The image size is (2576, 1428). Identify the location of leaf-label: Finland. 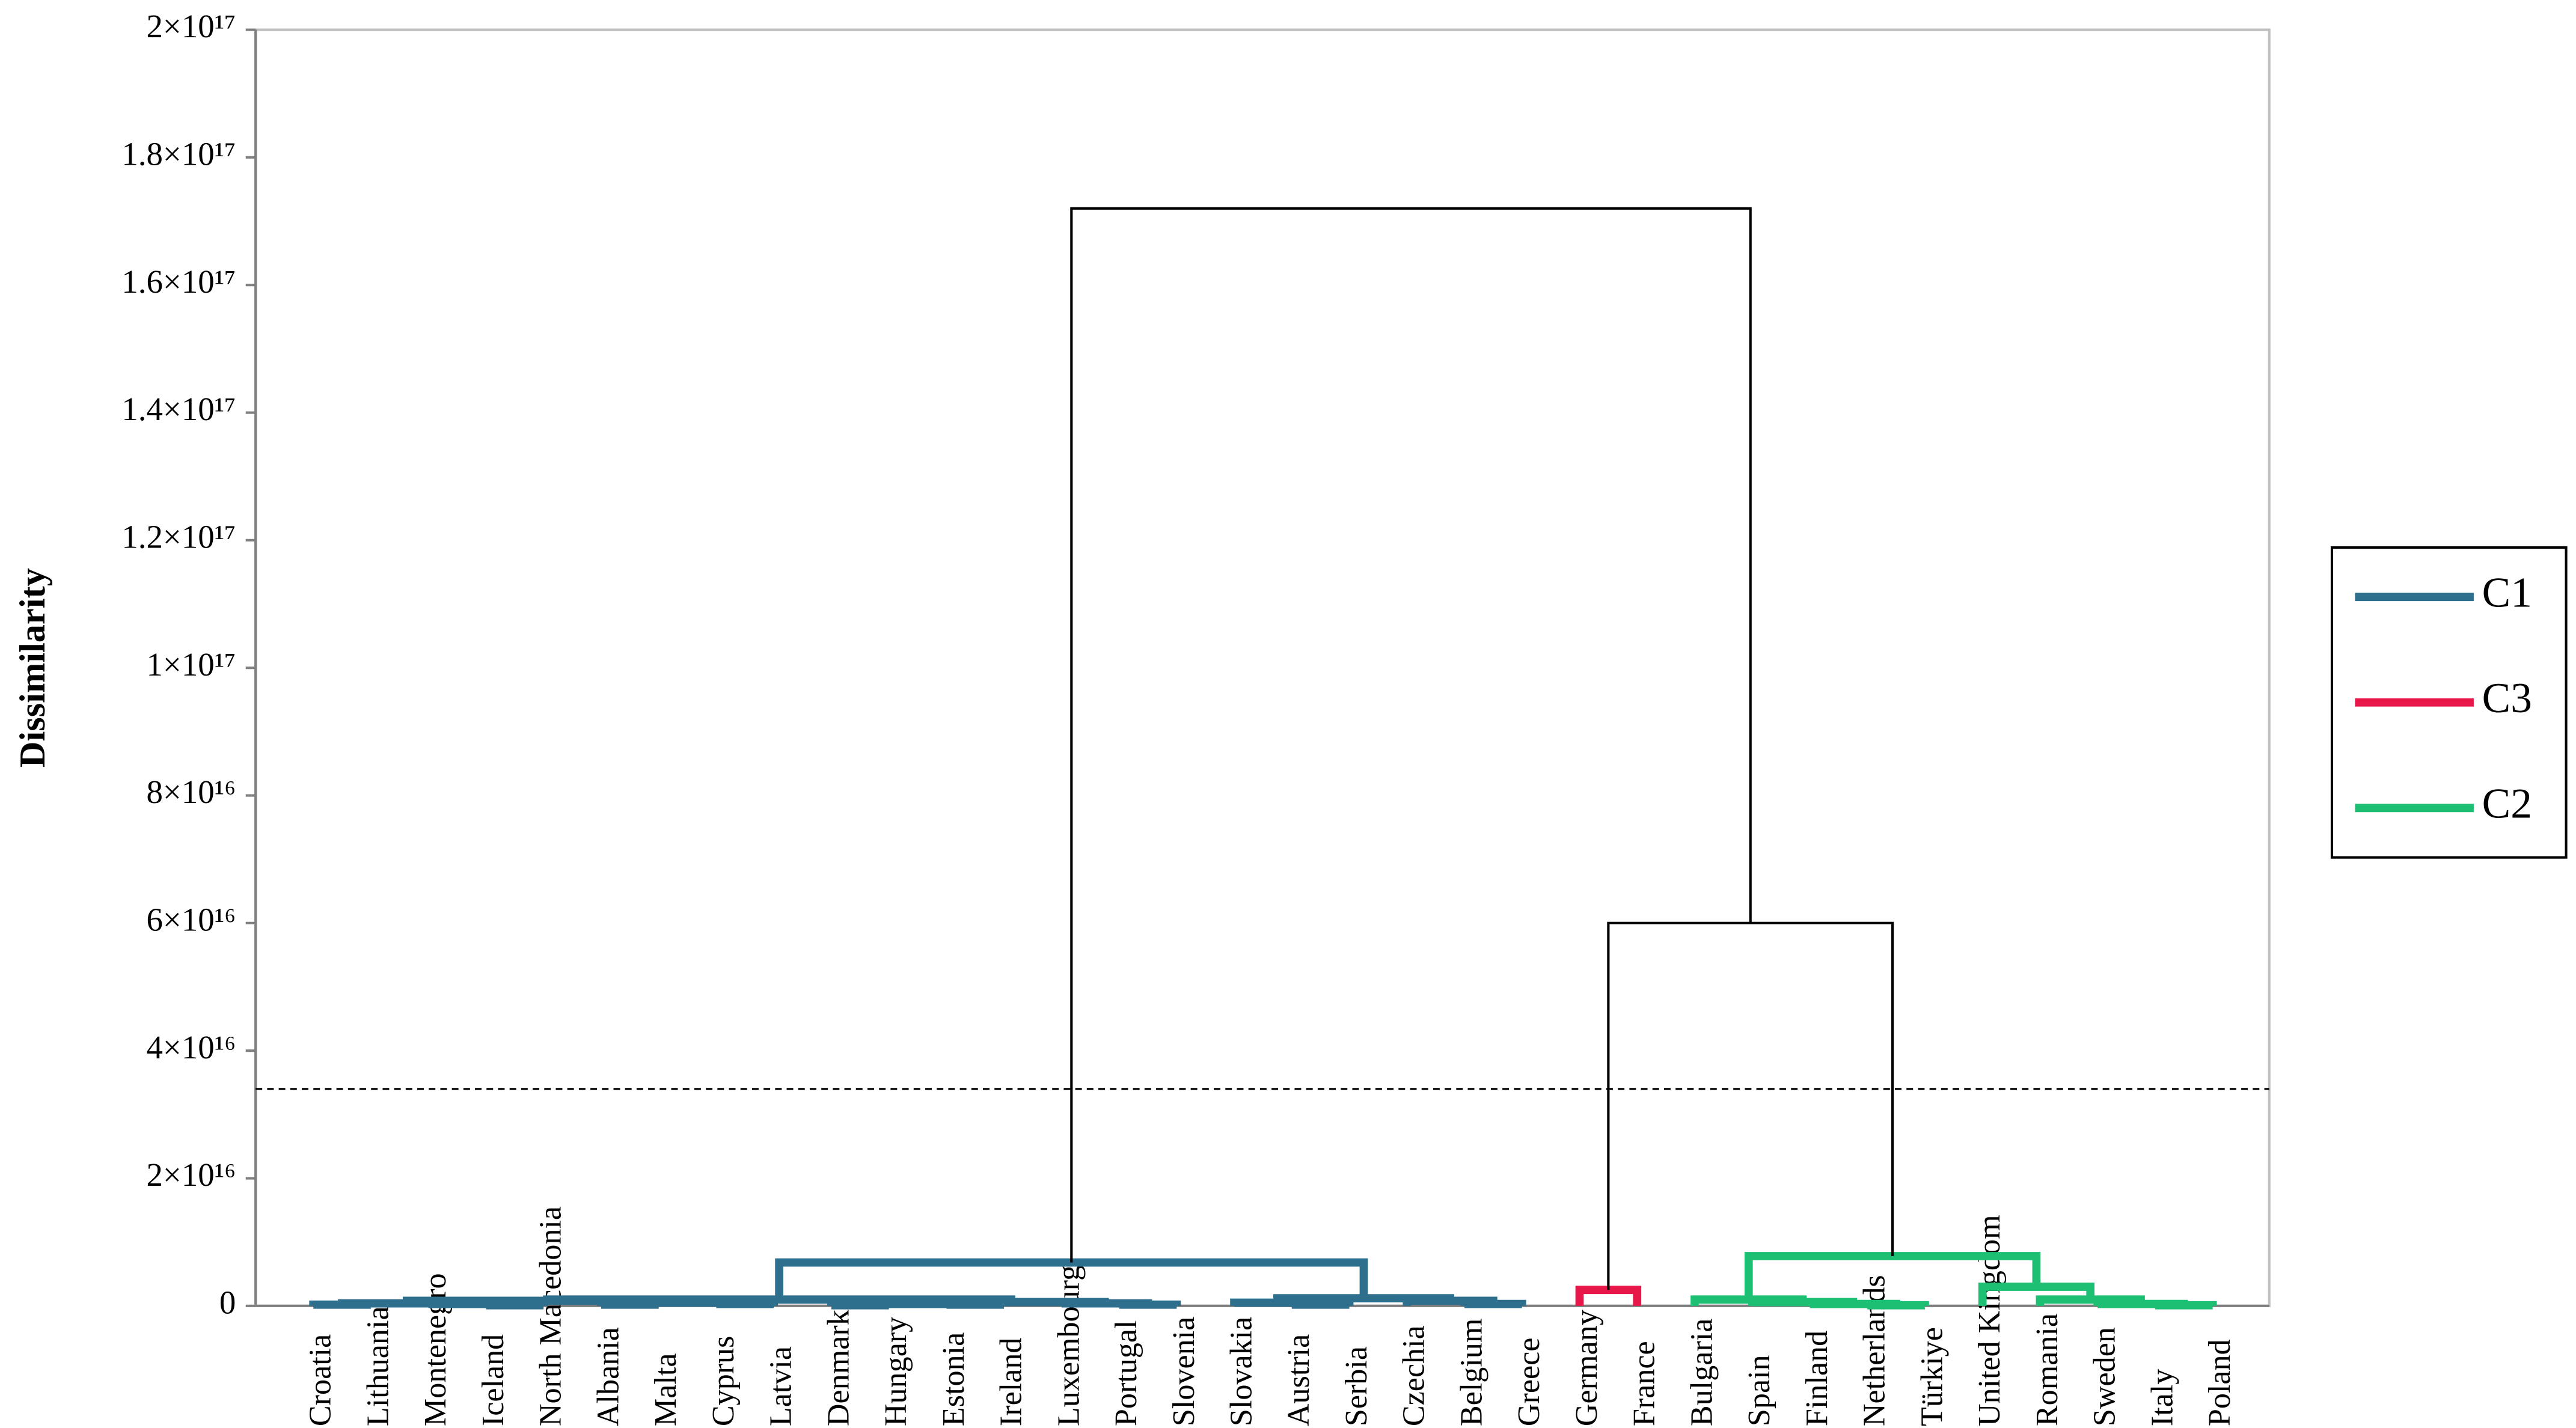
(1817, 1378).